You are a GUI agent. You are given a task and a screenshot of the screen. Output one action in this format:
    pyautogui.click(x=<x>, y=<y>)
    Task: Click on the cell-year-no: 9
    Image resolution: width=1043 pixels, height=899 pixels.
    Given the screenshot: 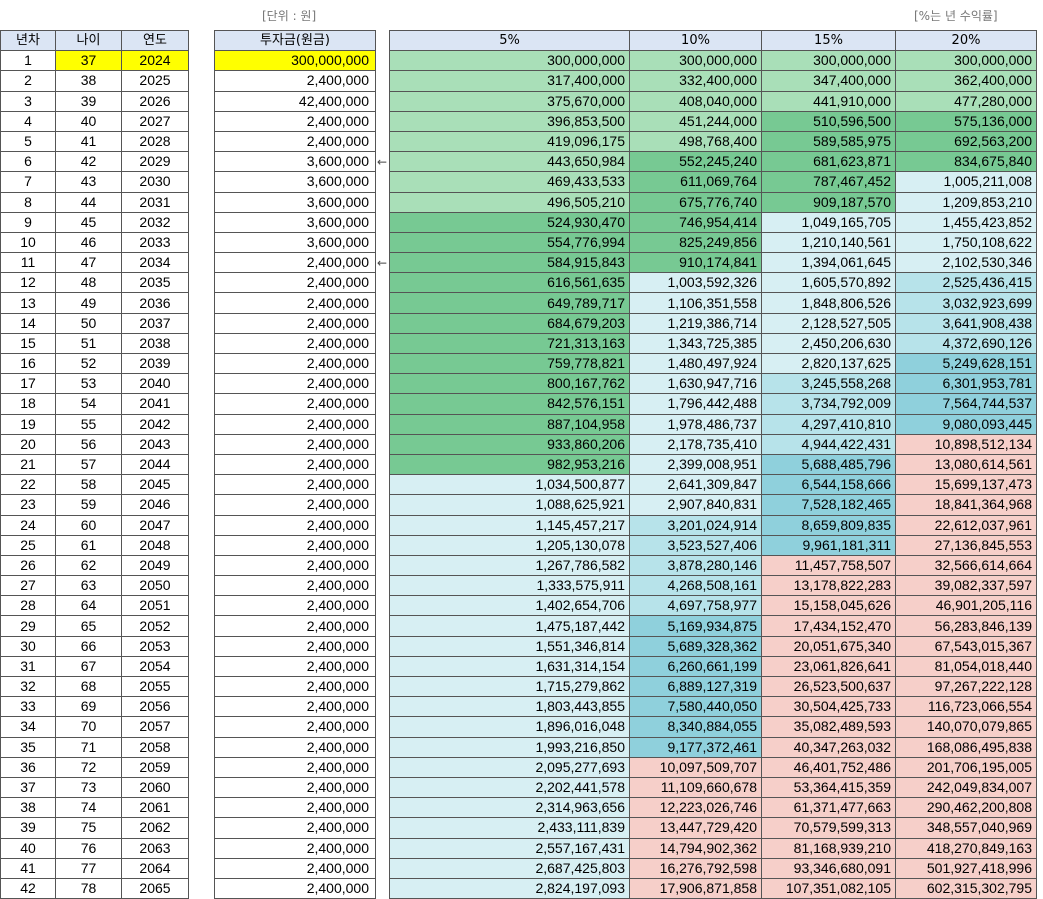 What is the action you would take?
    pyautogui.click(x=28, y=222)
    